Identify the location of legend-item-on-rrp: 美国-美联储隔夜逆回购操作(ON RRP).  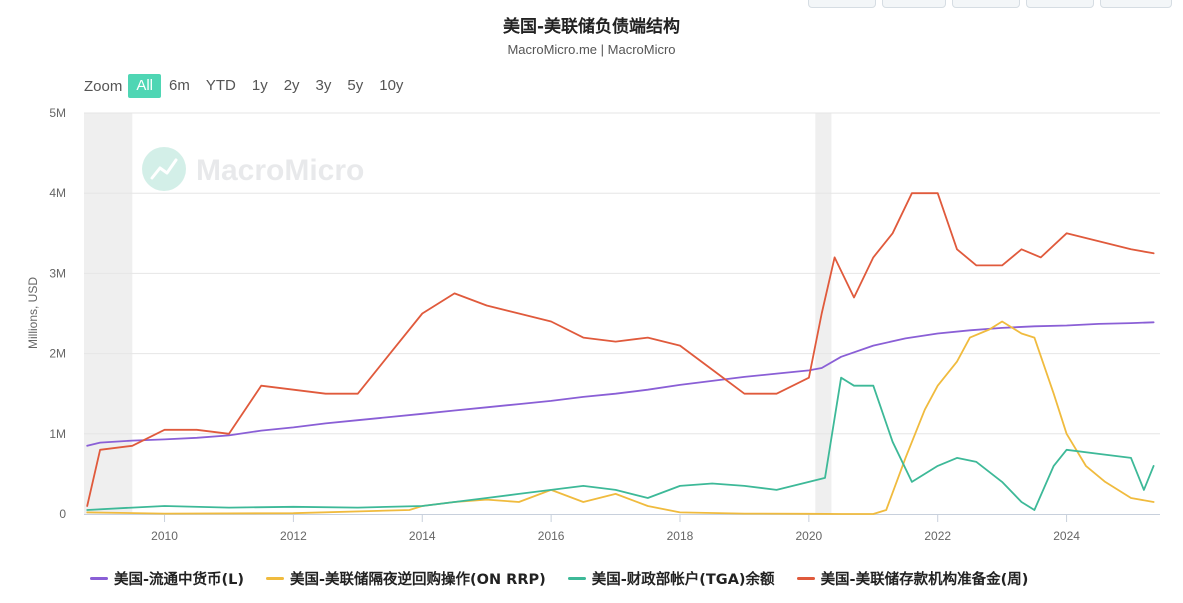
(406, 578).